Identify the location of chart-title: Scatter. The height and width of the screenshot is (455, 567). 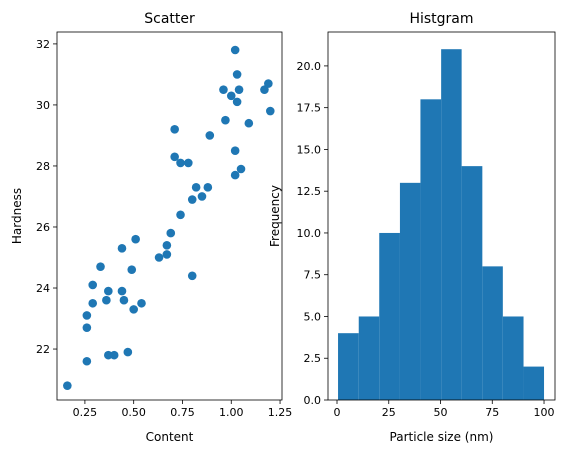
(169, 19).